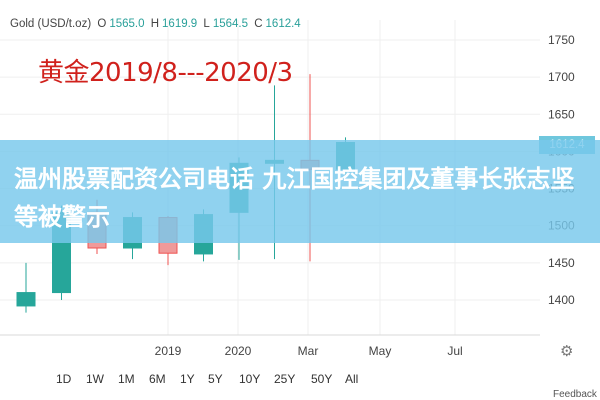 This screenshot has height=400, width=600. Describe the element at coordinates (127, 24) in the screenshot. I see `open-value: 1565.0` at that location.